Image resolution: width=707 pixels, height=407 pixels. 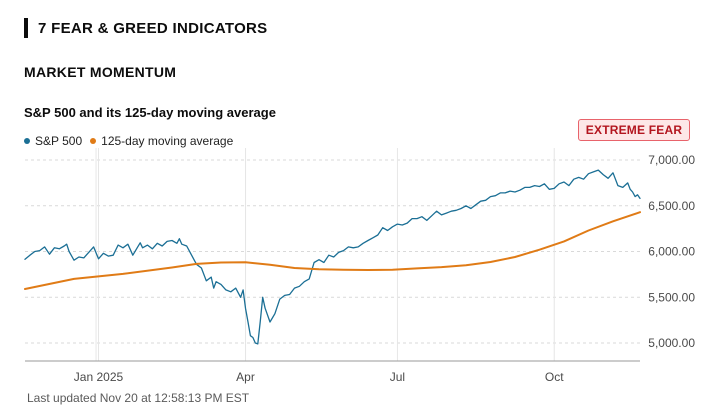 I want to click on last-updated: Last updated Nov 20 at 12:58:13 PM EST, so click(x=138, y=398).